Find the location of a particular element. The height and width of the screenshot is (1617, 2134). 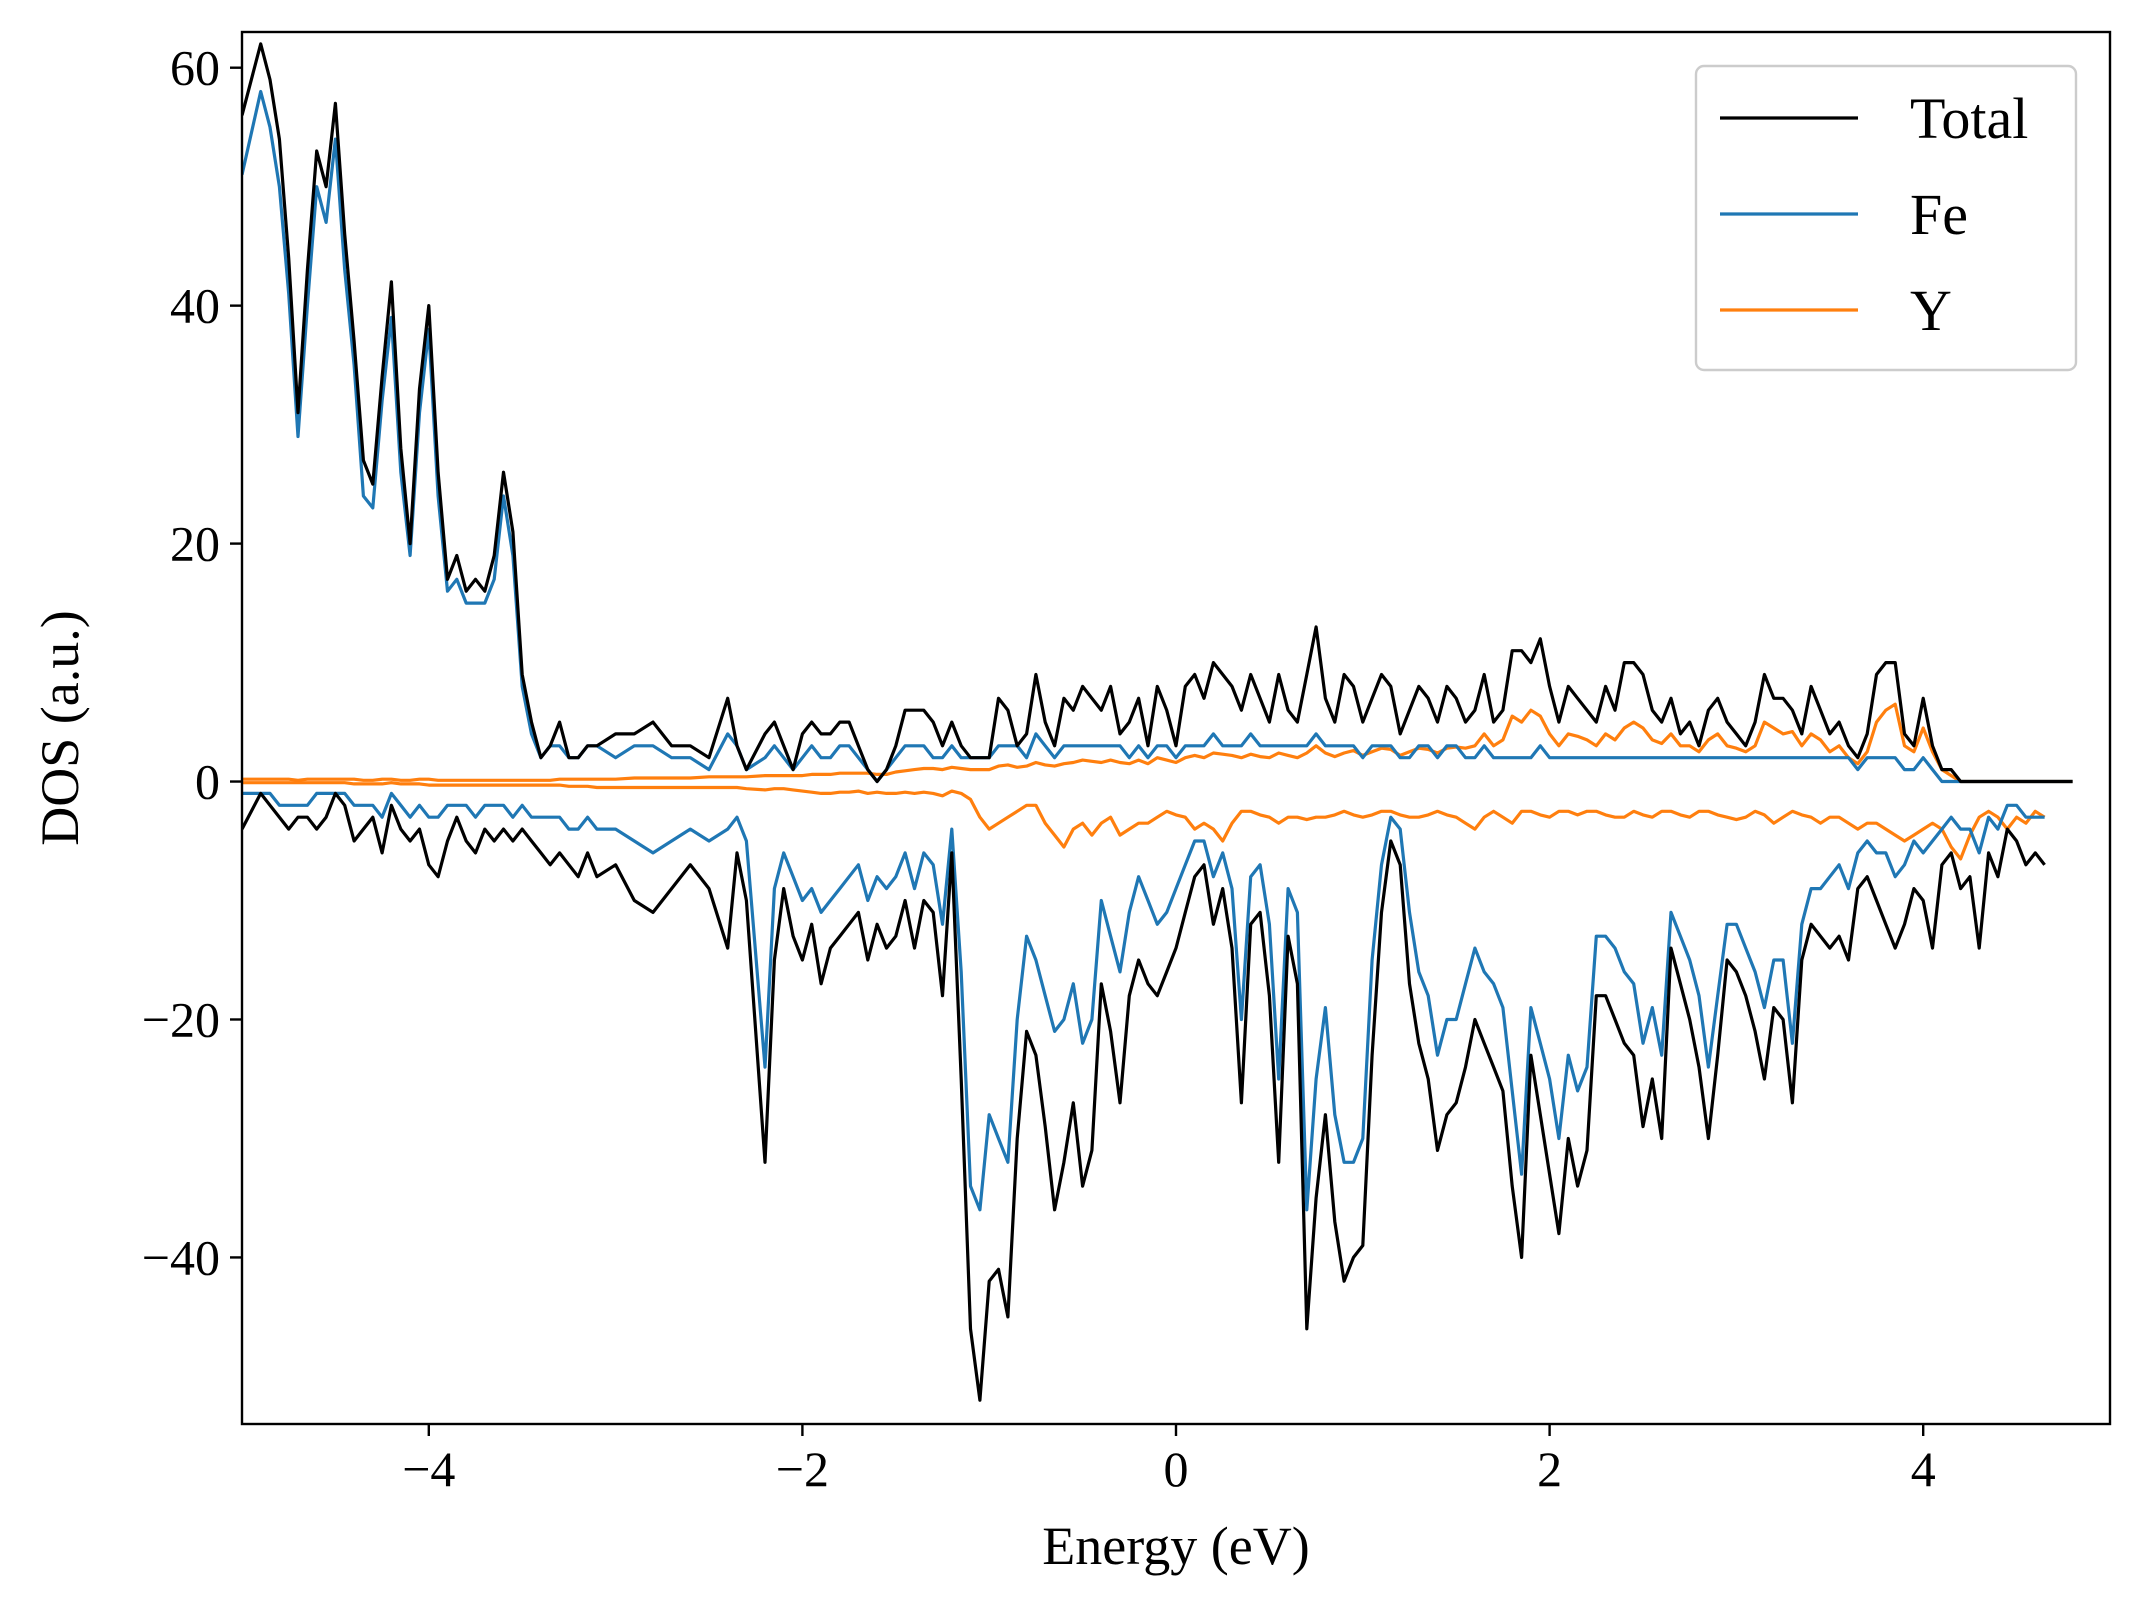

y-tick-label: 40 is located at coordinates (195, 306).